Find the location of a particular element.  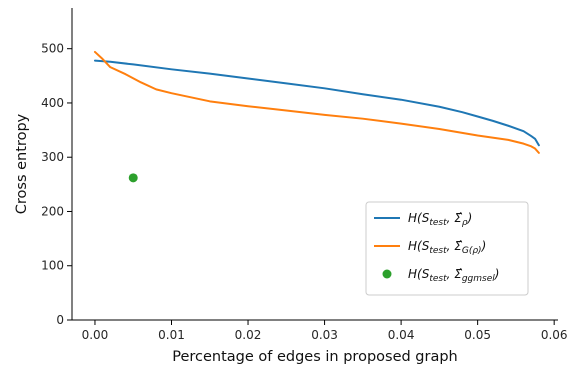

x-tick-label: 0.05 is located at coordinates (477, 335).